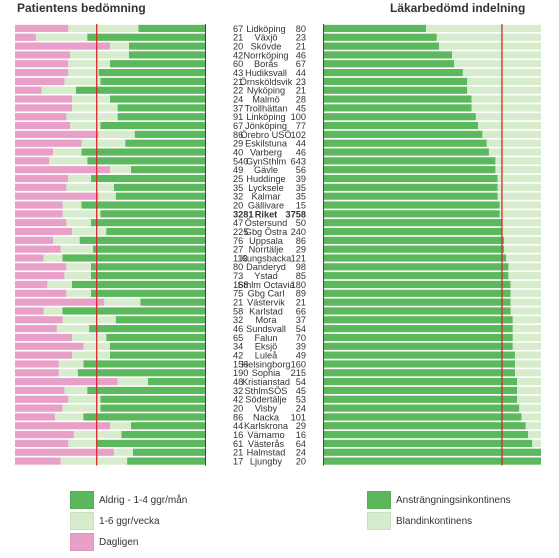  What do you see at coordinates (238, 444) in the screenshot?
I see `row-left-count: 61` at bounding box center [238, 444].